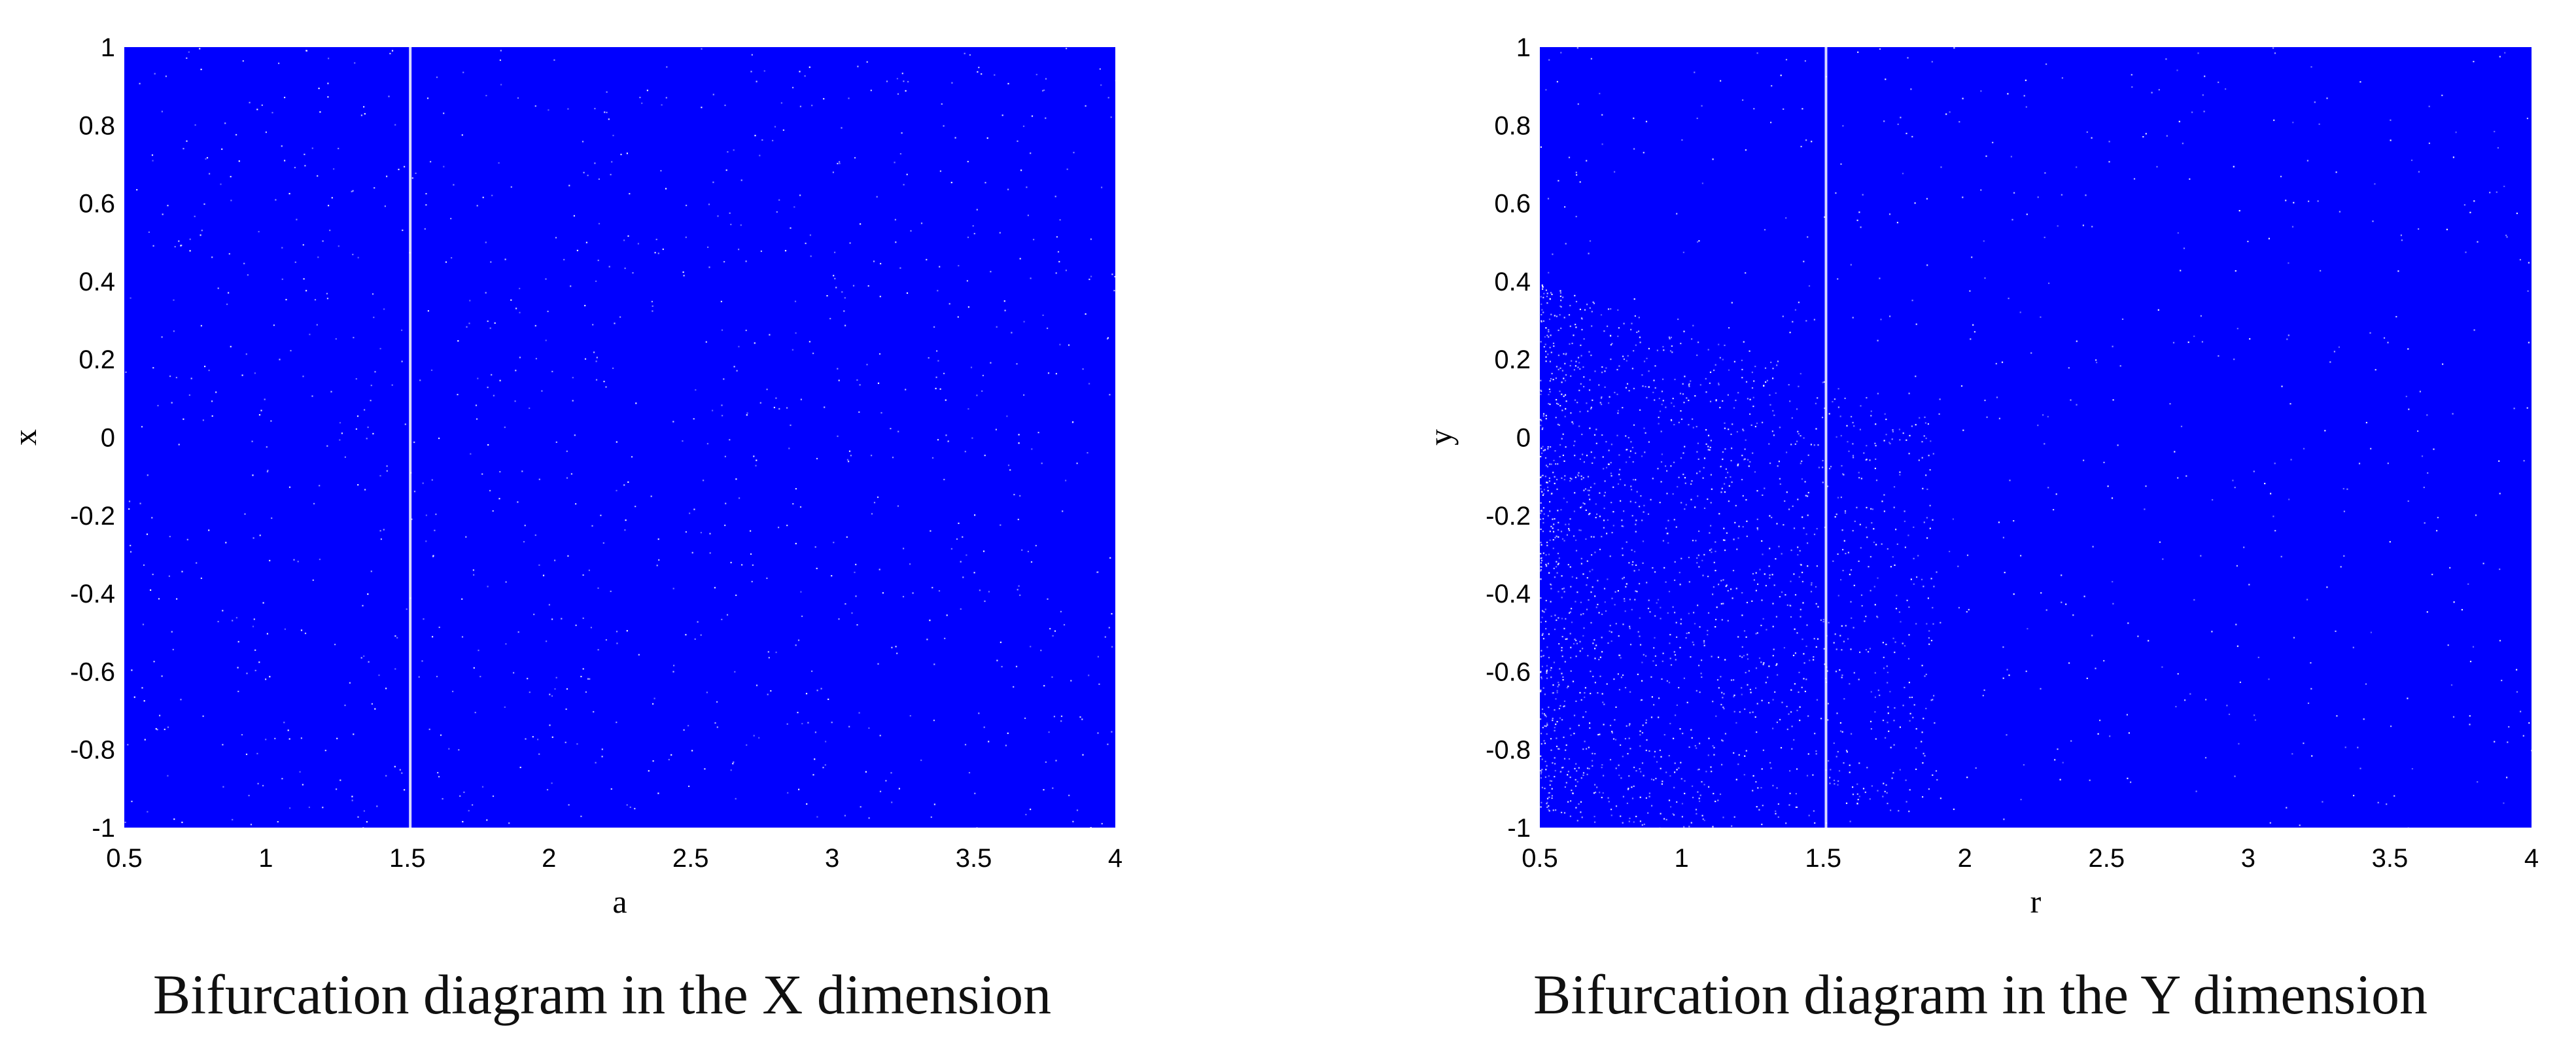 This screenshot has height=1052, width=2576. I want to click on y-axis-label: x, so click(25, 437).